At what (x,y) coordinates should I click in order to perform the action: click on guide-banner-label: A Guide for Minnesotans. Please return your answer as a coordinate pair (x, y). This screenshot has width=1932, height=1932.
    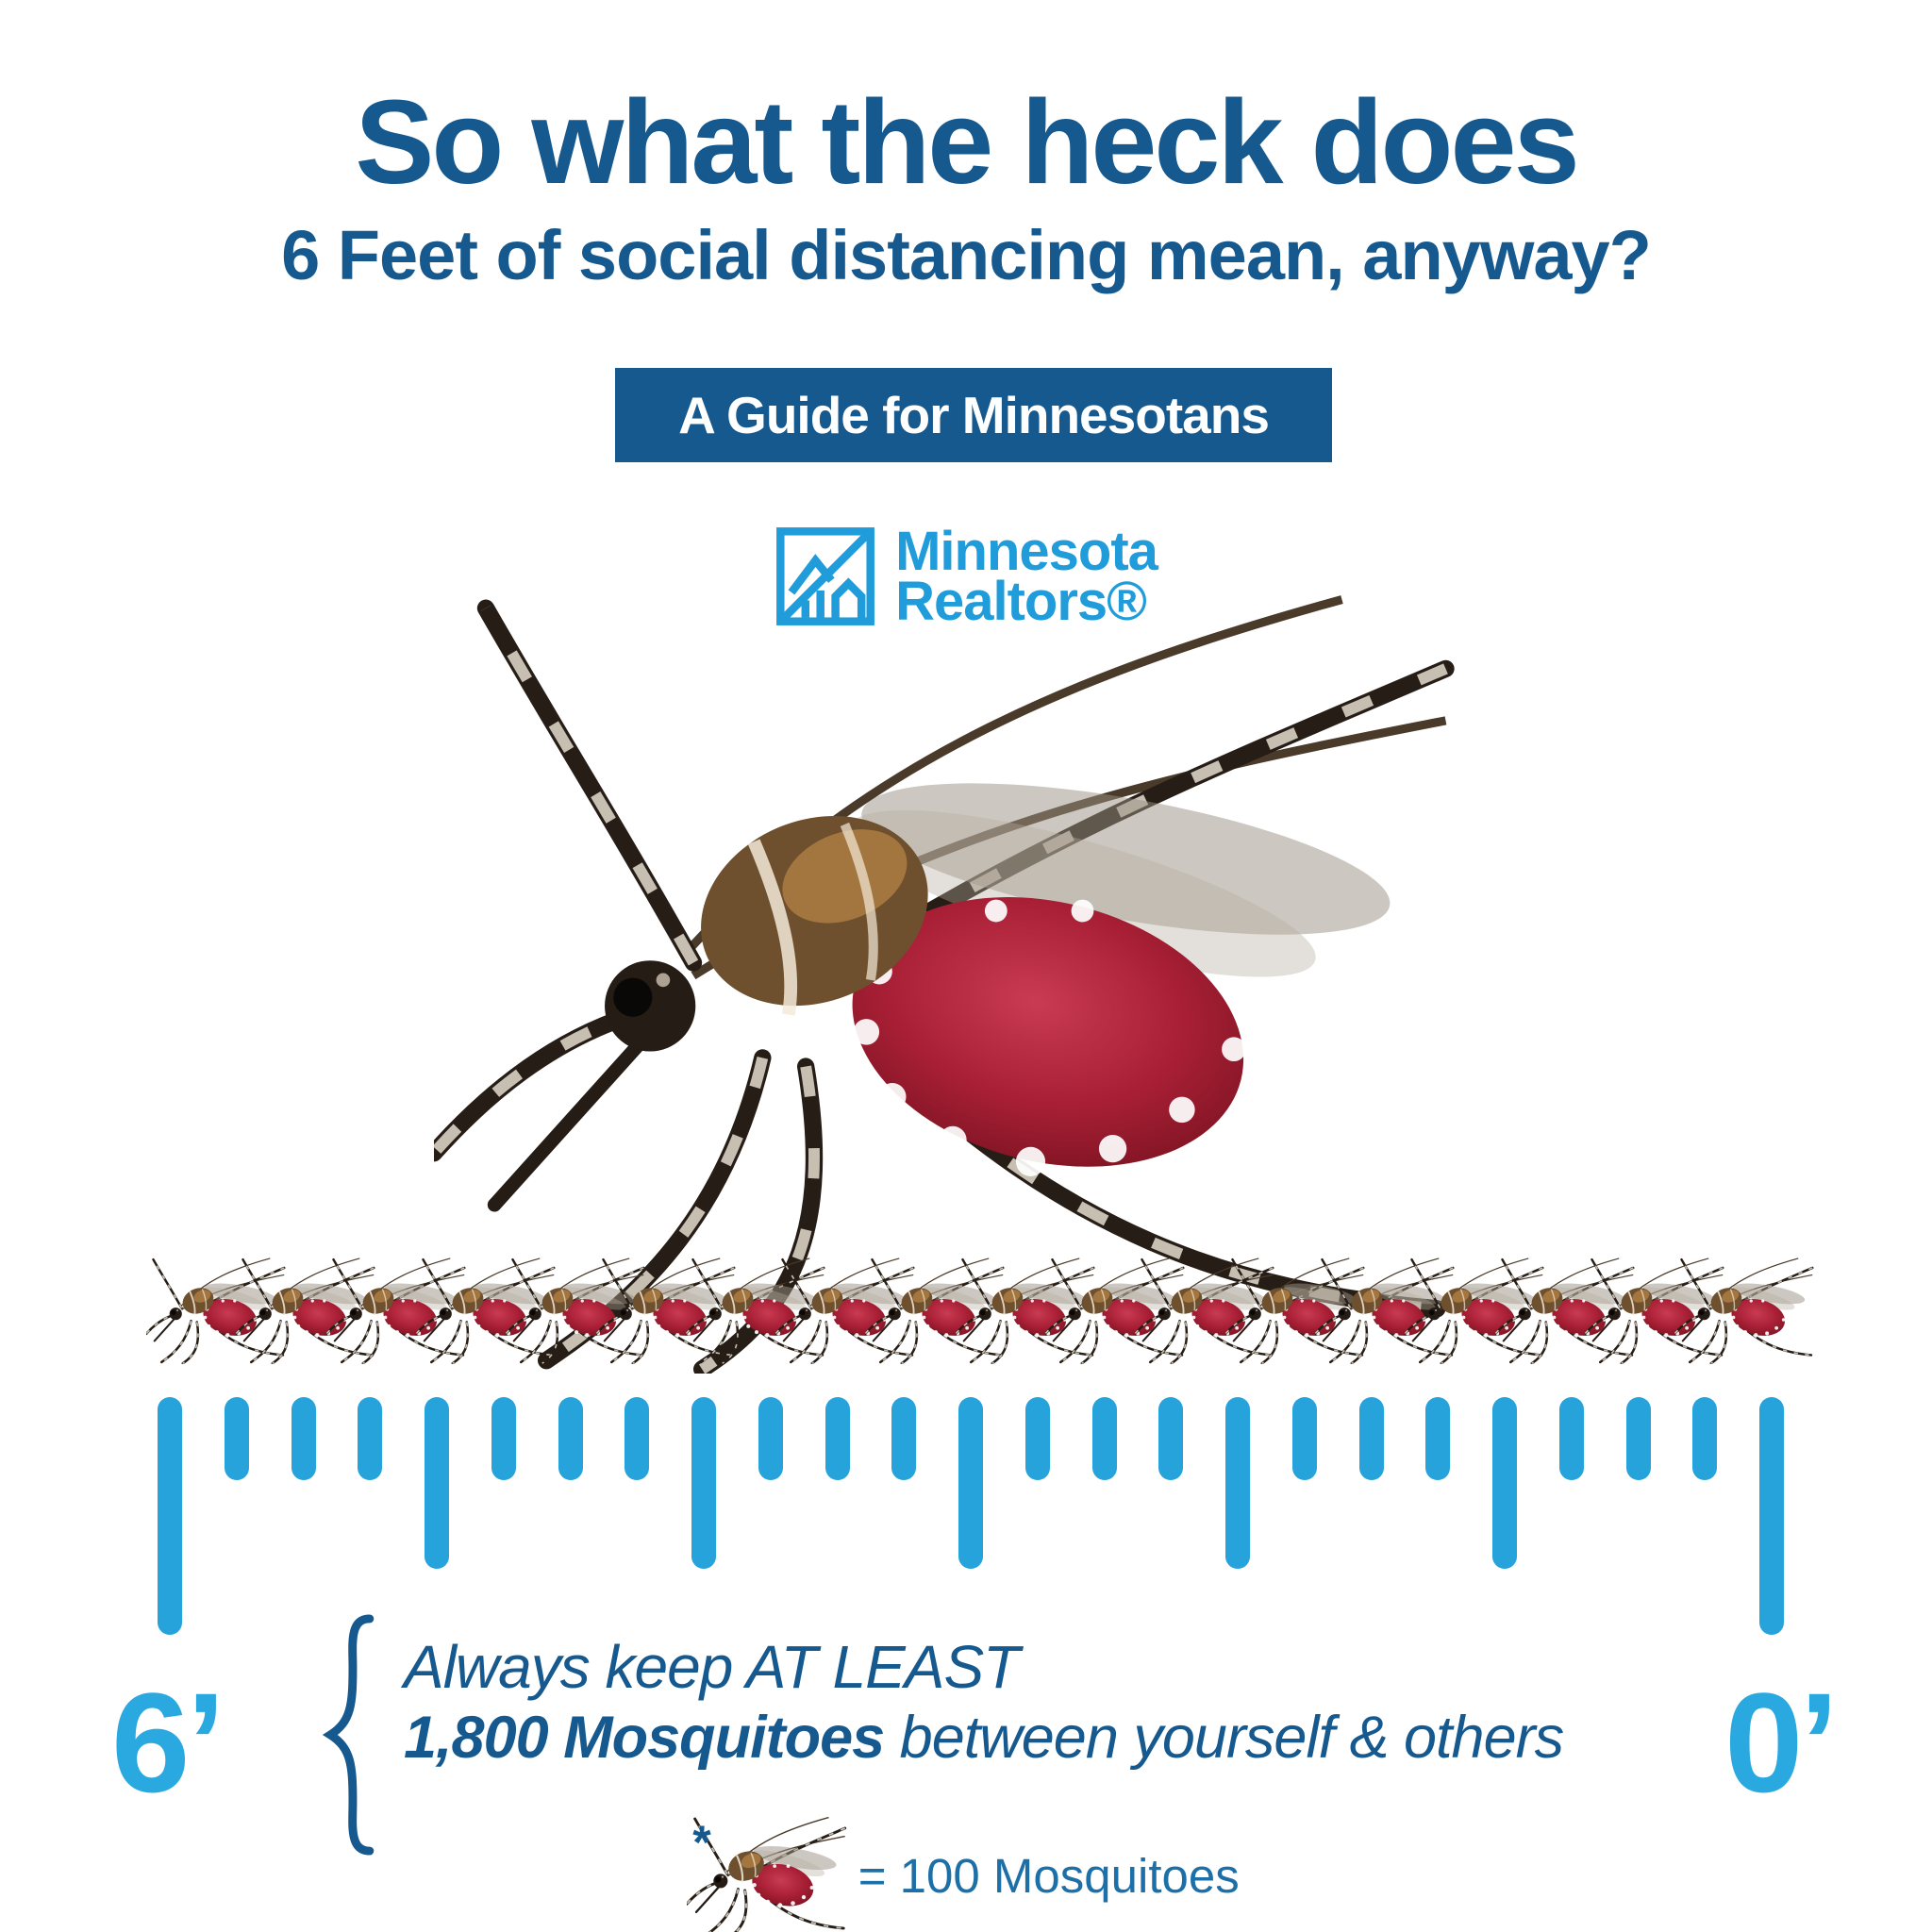
    Looking at the image, I should click on (974, 415).